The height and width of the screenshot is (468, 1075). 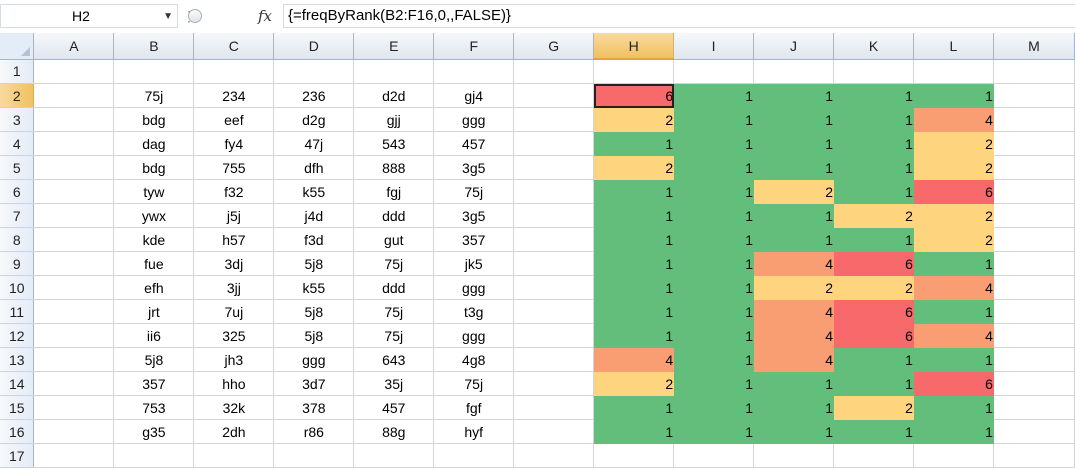 What do you see at coordinates (234, 71) in the screenshot?
I see `cell-c1` at bounding box center [234, 71].